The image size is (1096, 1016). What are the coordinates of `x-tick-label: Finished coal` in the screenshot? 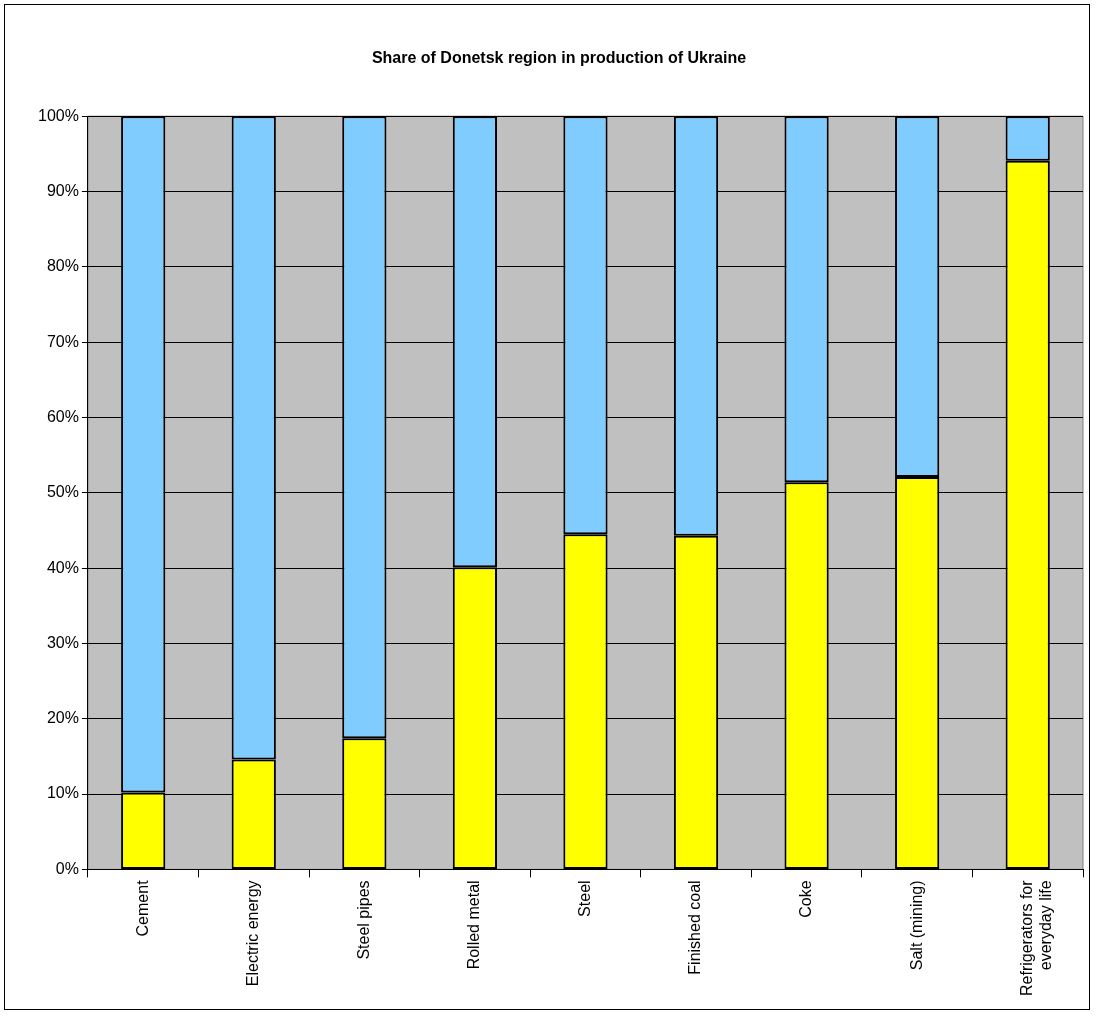 It's located at (695, 927).